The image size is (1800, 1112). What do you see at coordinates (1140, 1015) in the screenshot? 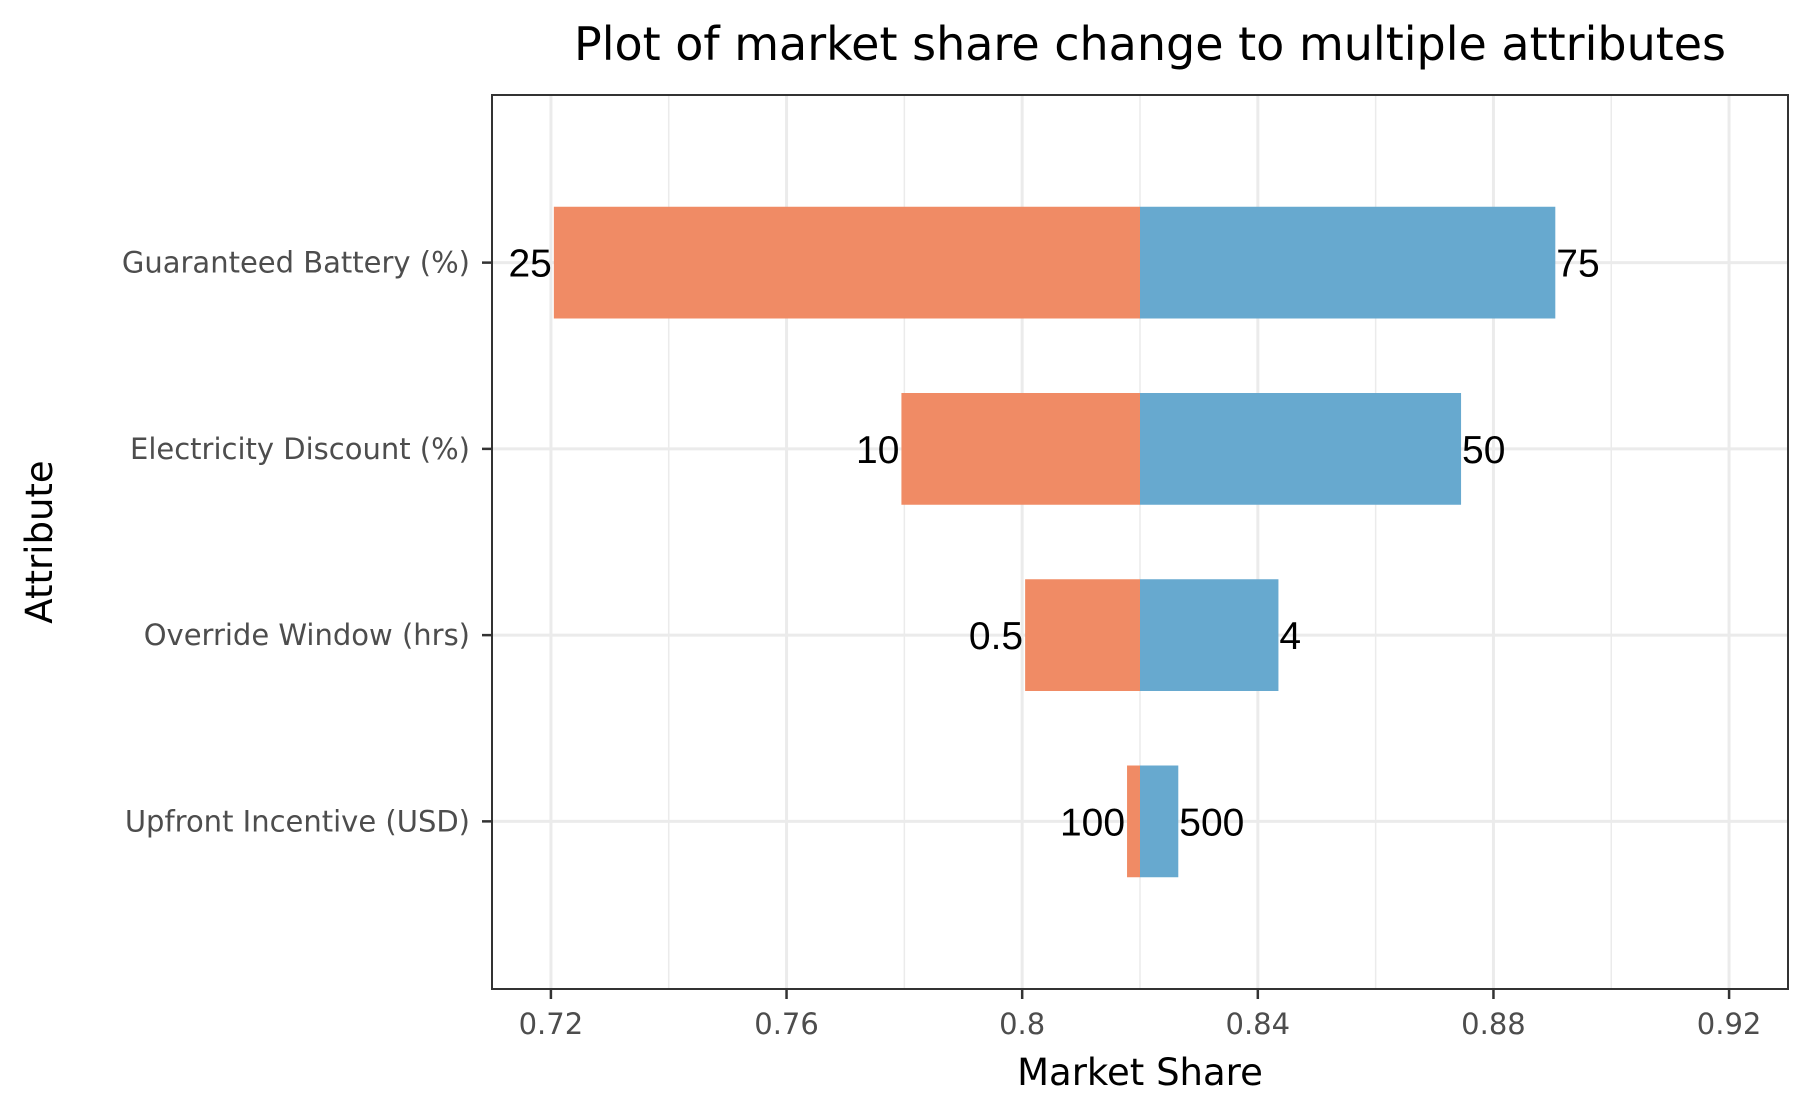
I see `x-axis: 0.72 0.76 0.8 0.84 0.88 0.92` at bounding box center [1140, 1015].